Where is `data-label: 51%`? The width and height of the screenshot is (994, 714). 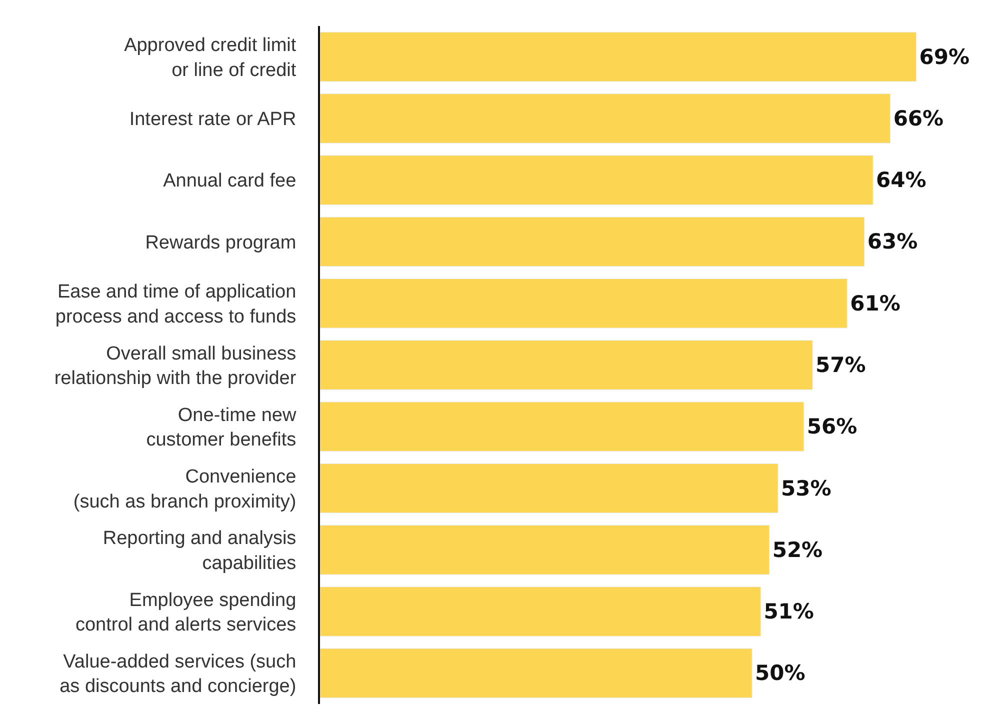
data-label: 51% is located at coordinates (789, 612).